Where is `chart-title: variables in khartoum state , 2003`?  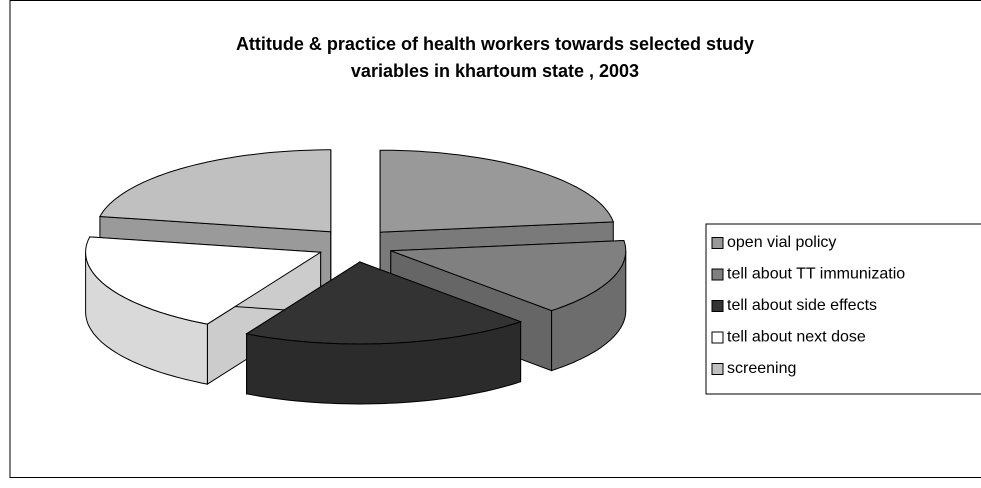
chart-title: variables in khartoum state , 2003 is located at coordinates (495, 71).